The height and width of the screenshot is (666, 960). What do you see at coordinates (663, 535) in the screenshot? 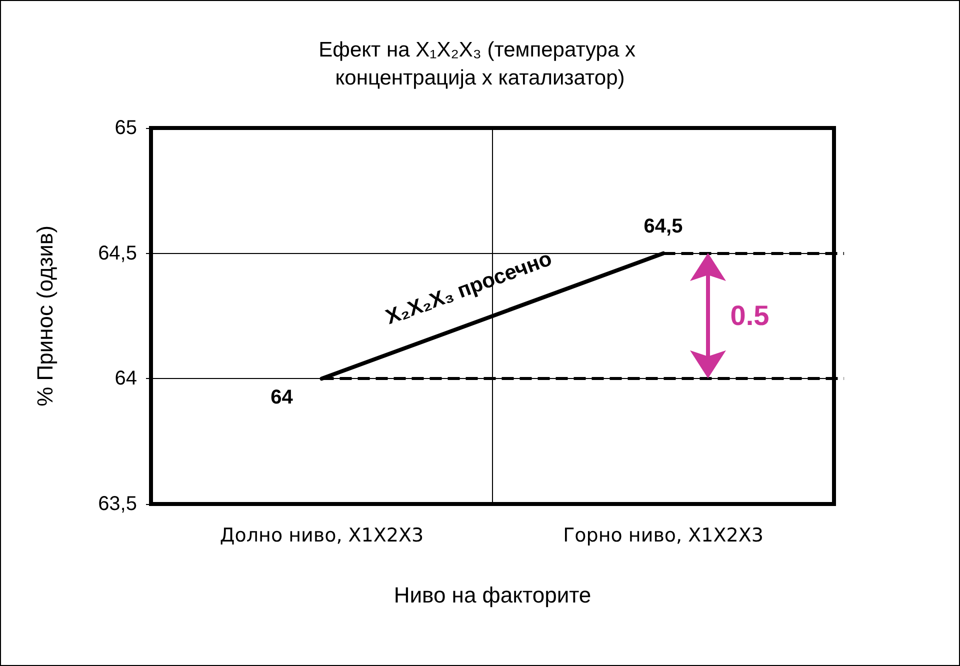
I see `x-tick-label: Горно ниво, X1X2X3` at bounding box center [663, 535].